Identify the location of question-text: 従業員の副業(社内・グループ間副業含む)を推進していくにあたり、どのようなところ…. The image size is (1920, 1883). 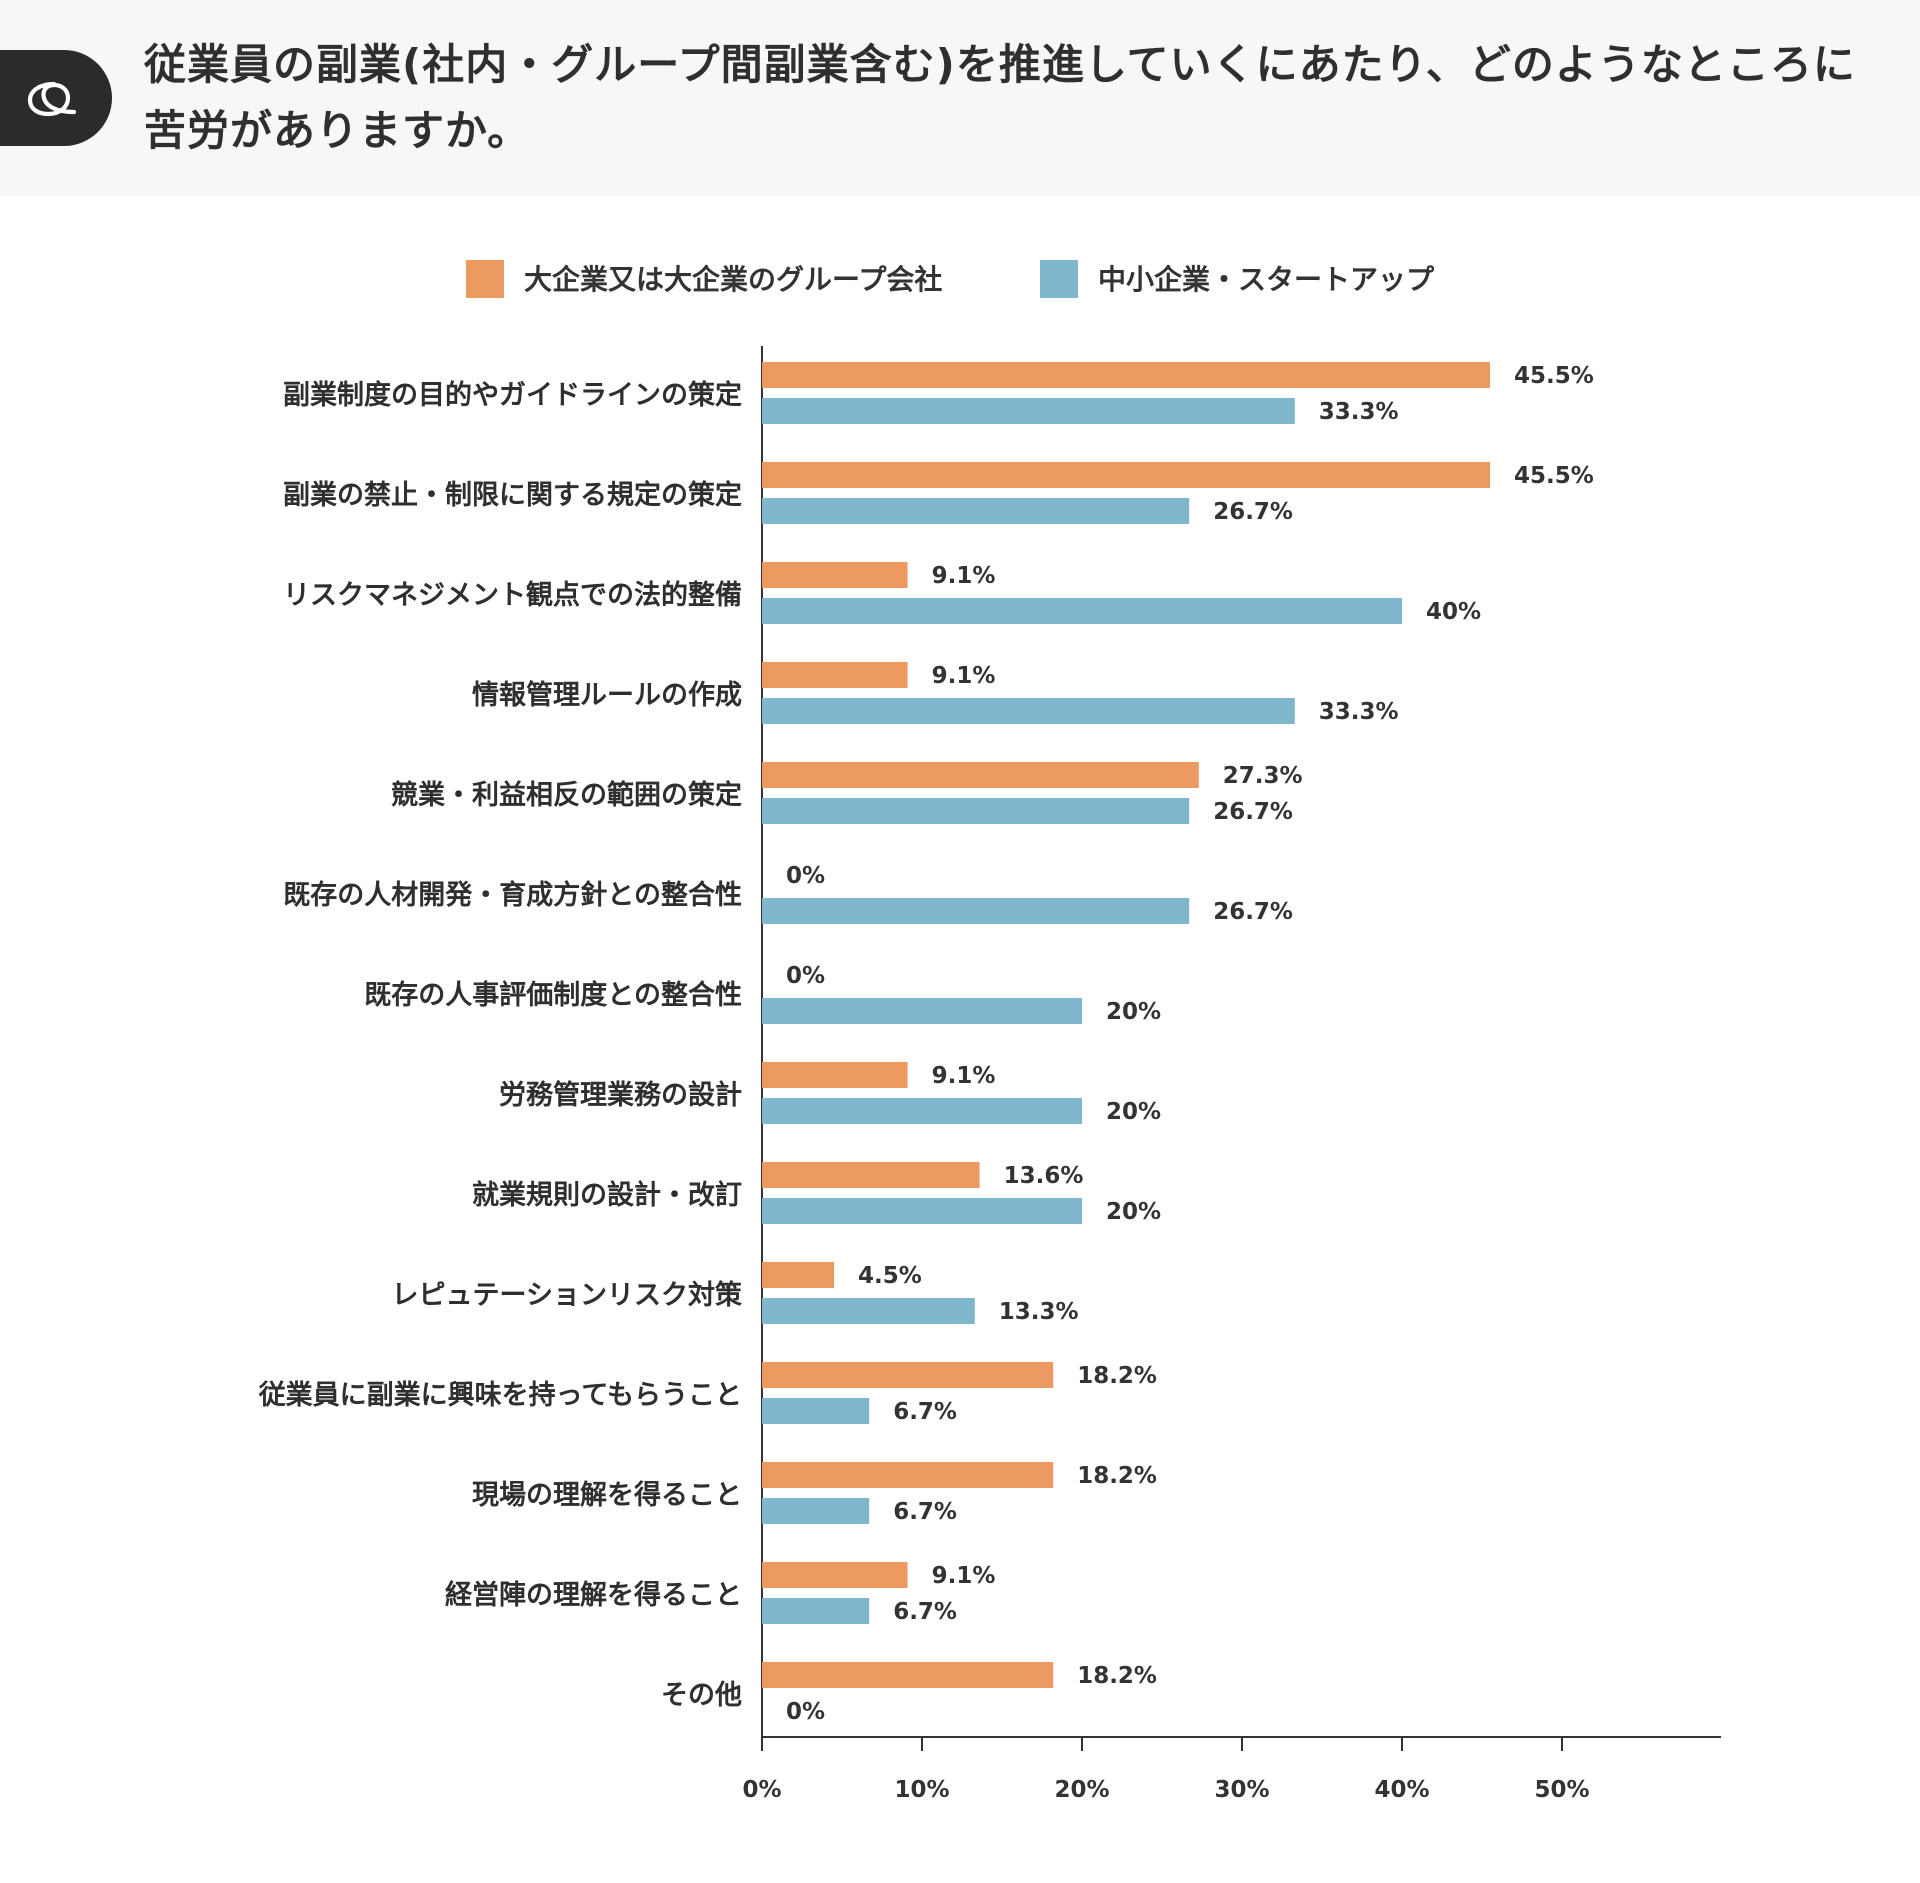
(1000, 97).